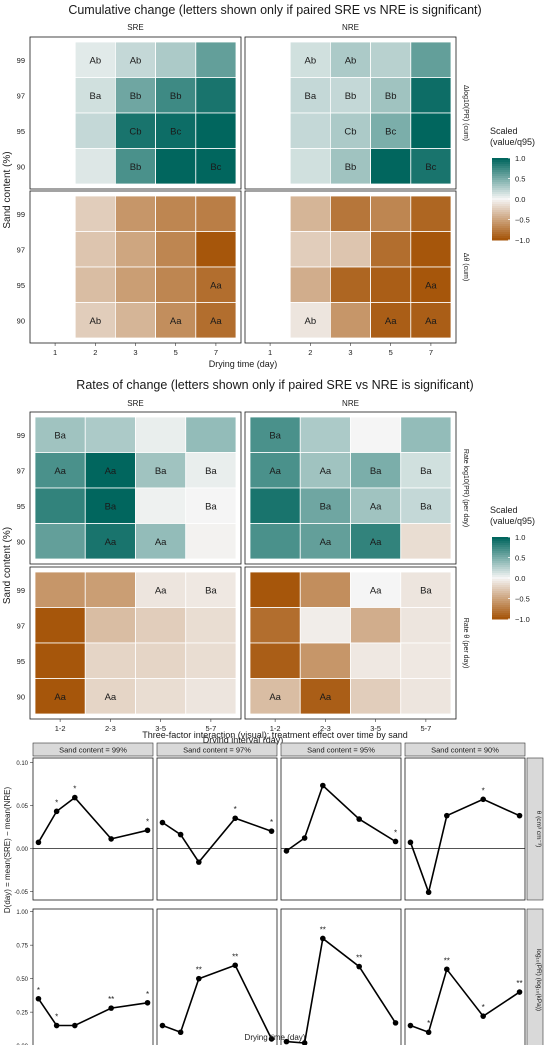 Image resolution: width=550 pixels, height=1045 pixels. I want to click on significance-letter: Cb, so click(135, 131).